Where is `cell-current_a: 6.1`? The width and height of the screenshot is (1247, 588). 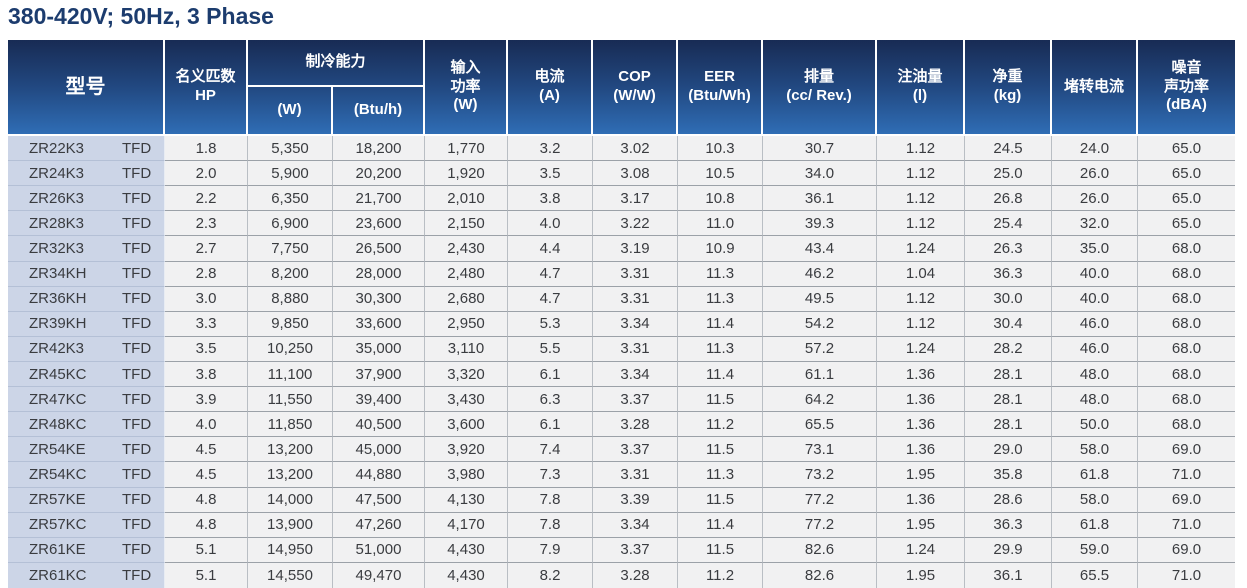
cell-current_a: 6.1 is located at coordinates (550, 374).